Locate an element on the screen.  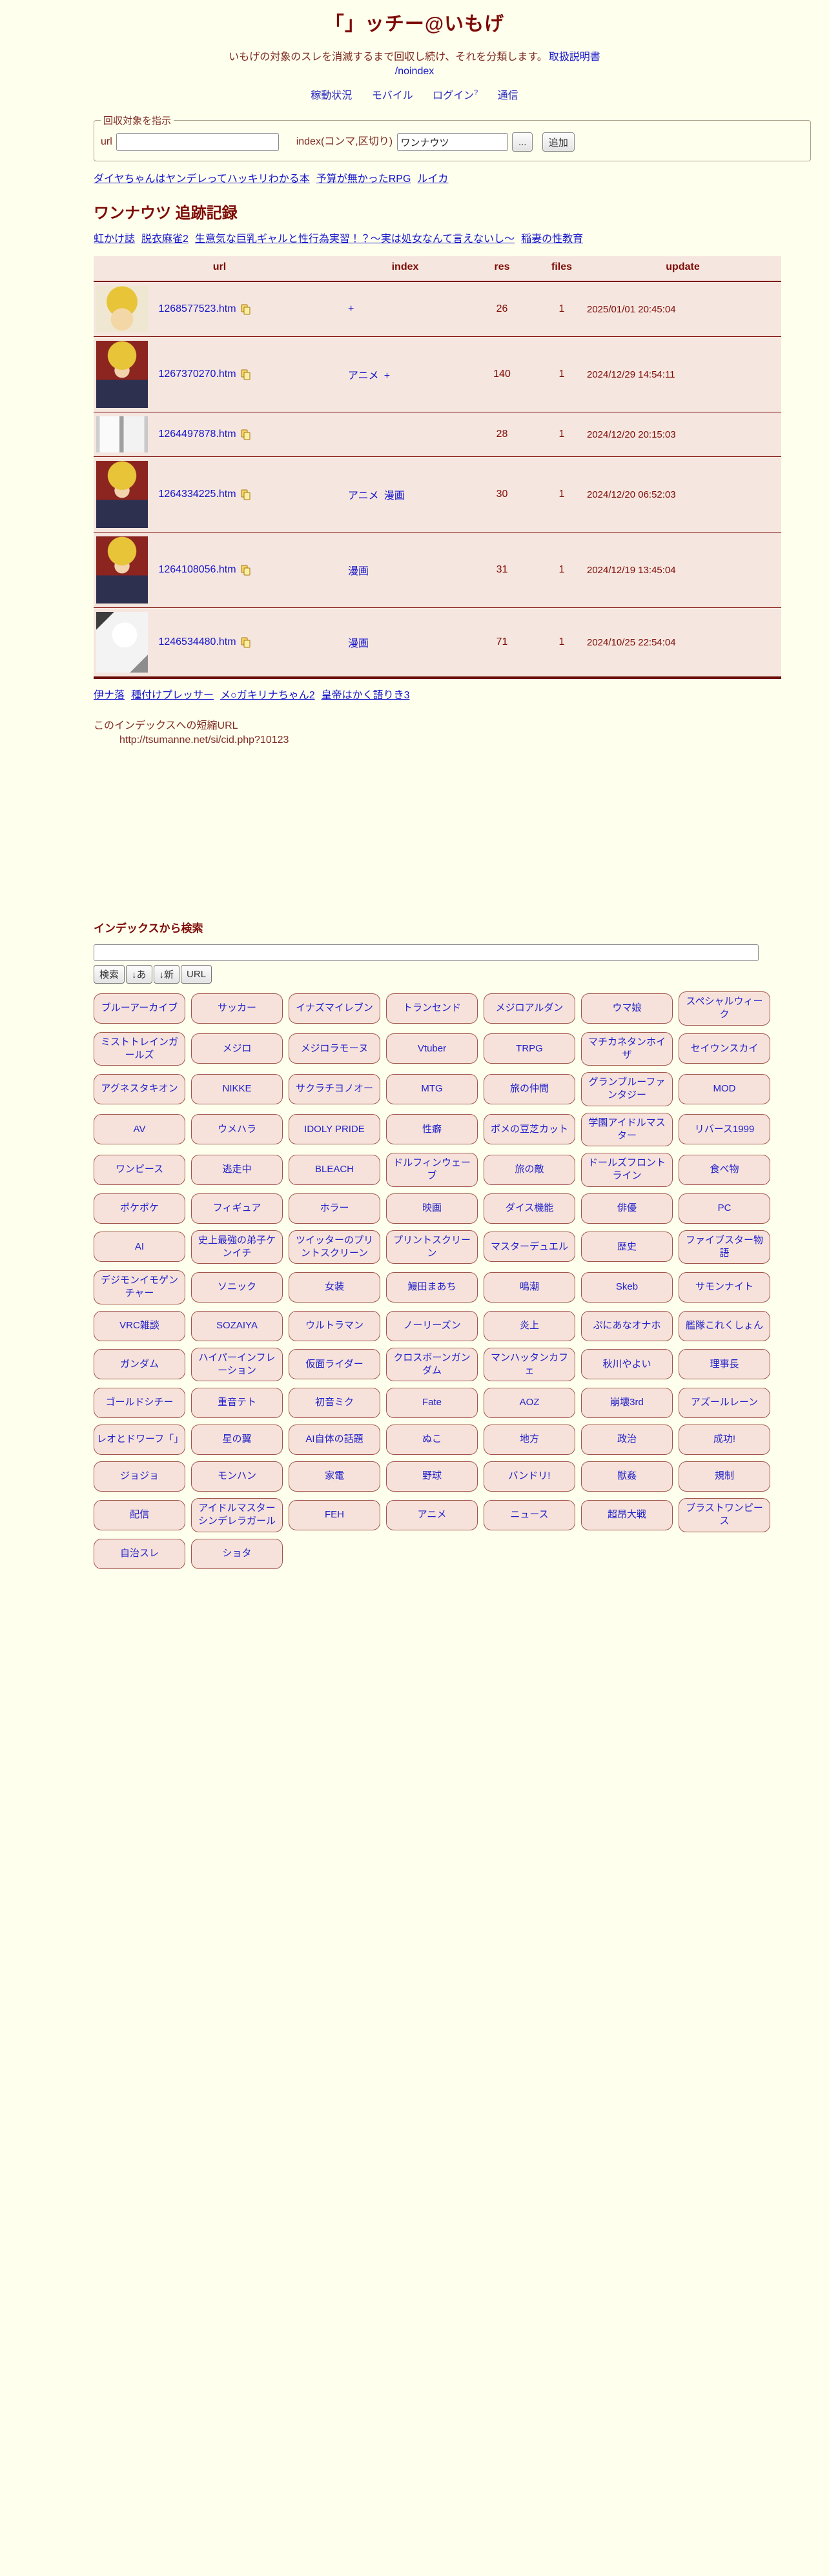
index-tag-button: 野球 is located at coordinates (432, 1476).